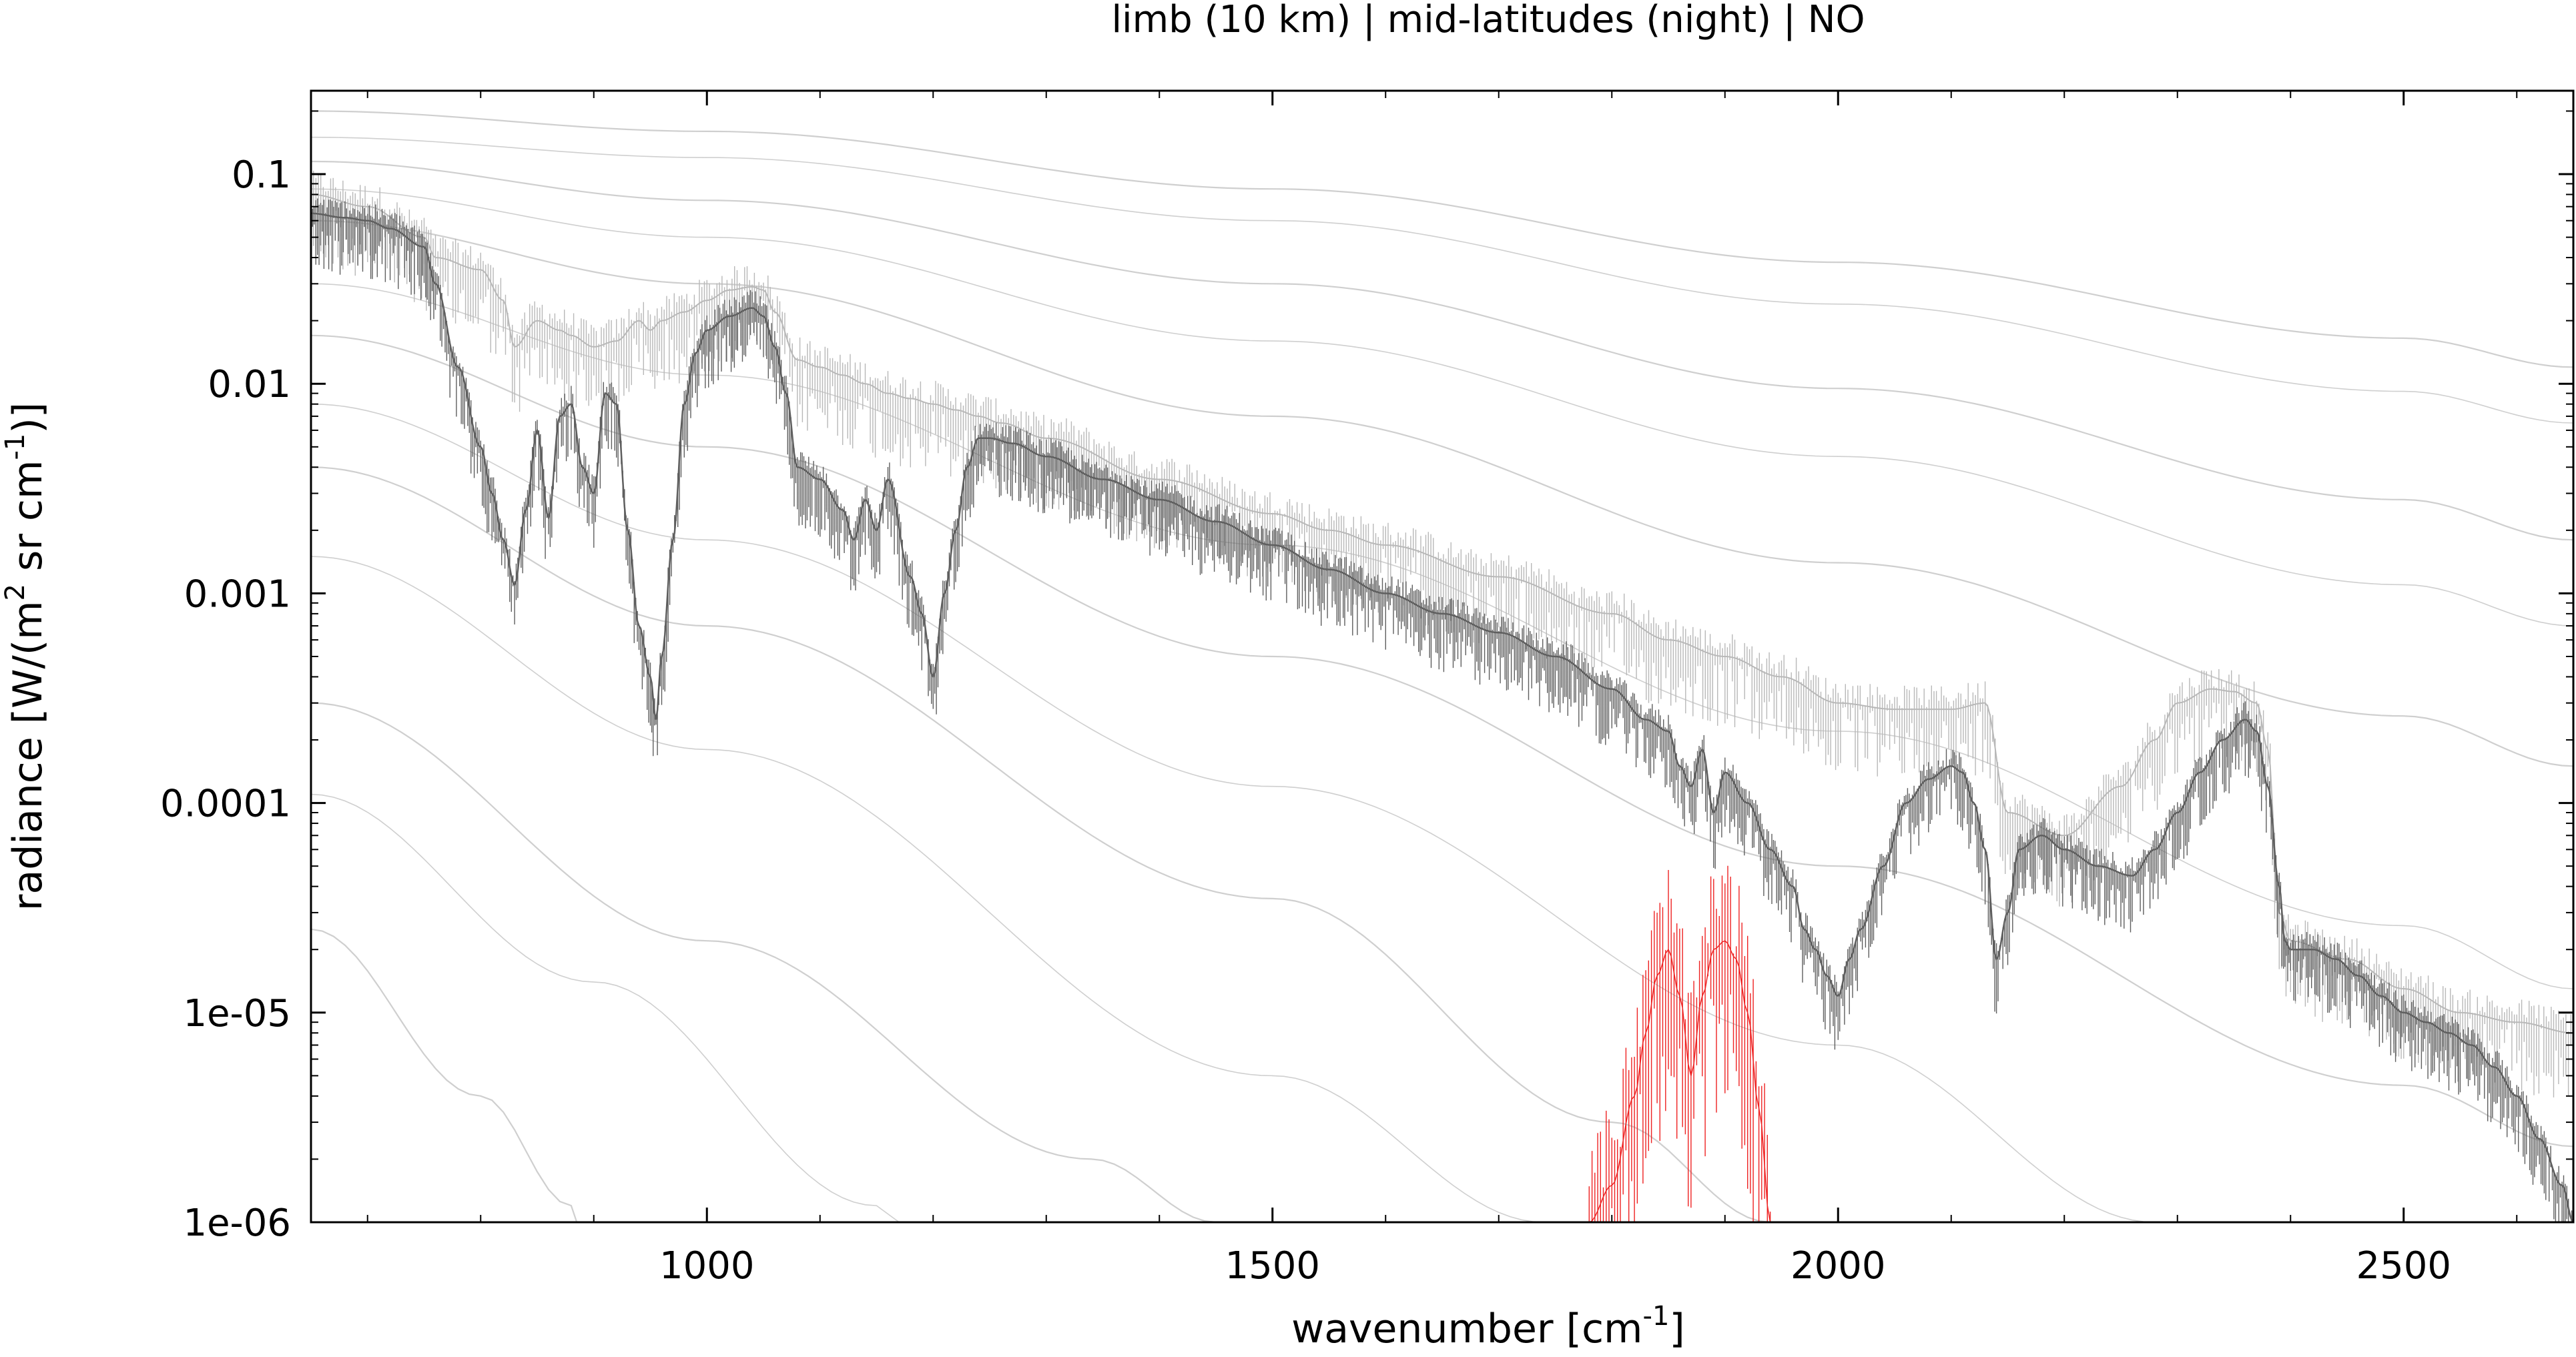 The width and height of the screenshot is (2576, 1357). Describe the element at coordinates (225, 804) in the screenshot. I see `y-tick-label: 0.0001` at that location.